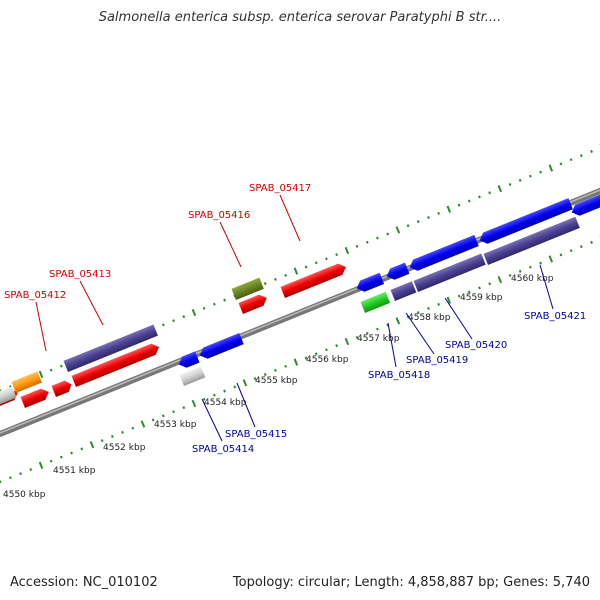 The image size is (600, 600). I want to click on gene-label-reverse: SPAB_05421, so click(555, 316).